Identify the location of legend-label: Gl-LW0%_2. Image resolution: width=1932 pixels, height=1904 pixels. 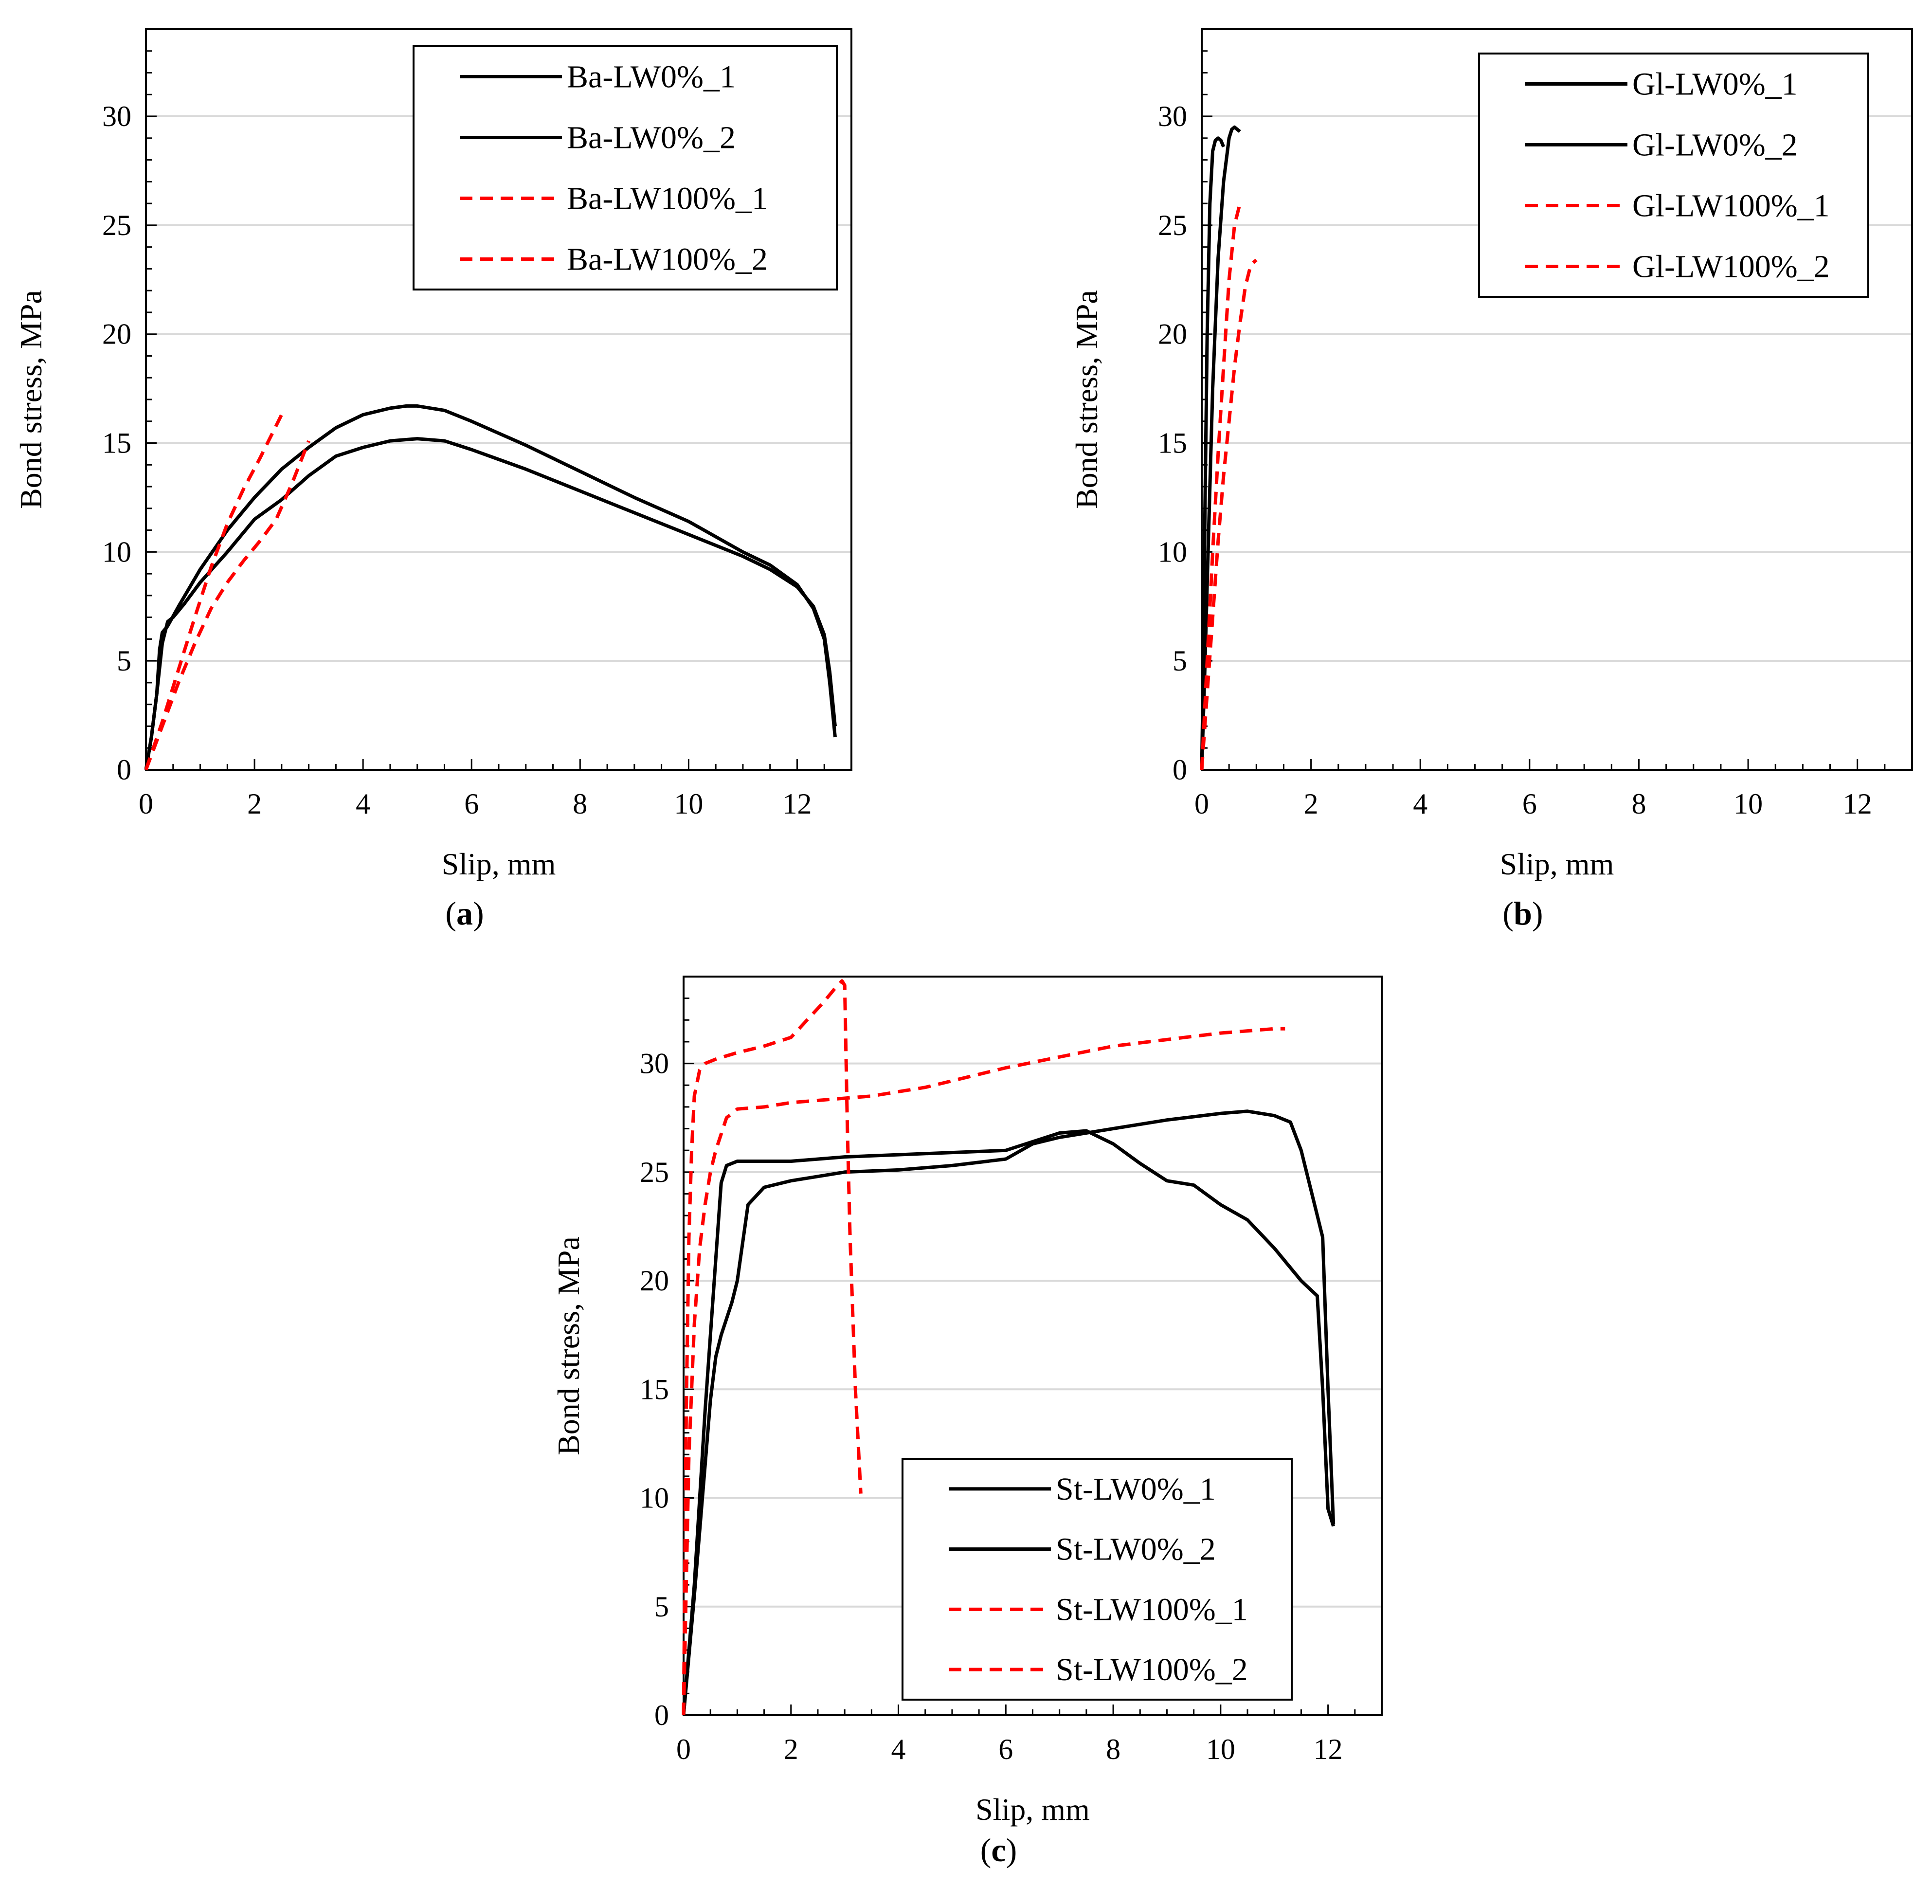
(1715, 145).